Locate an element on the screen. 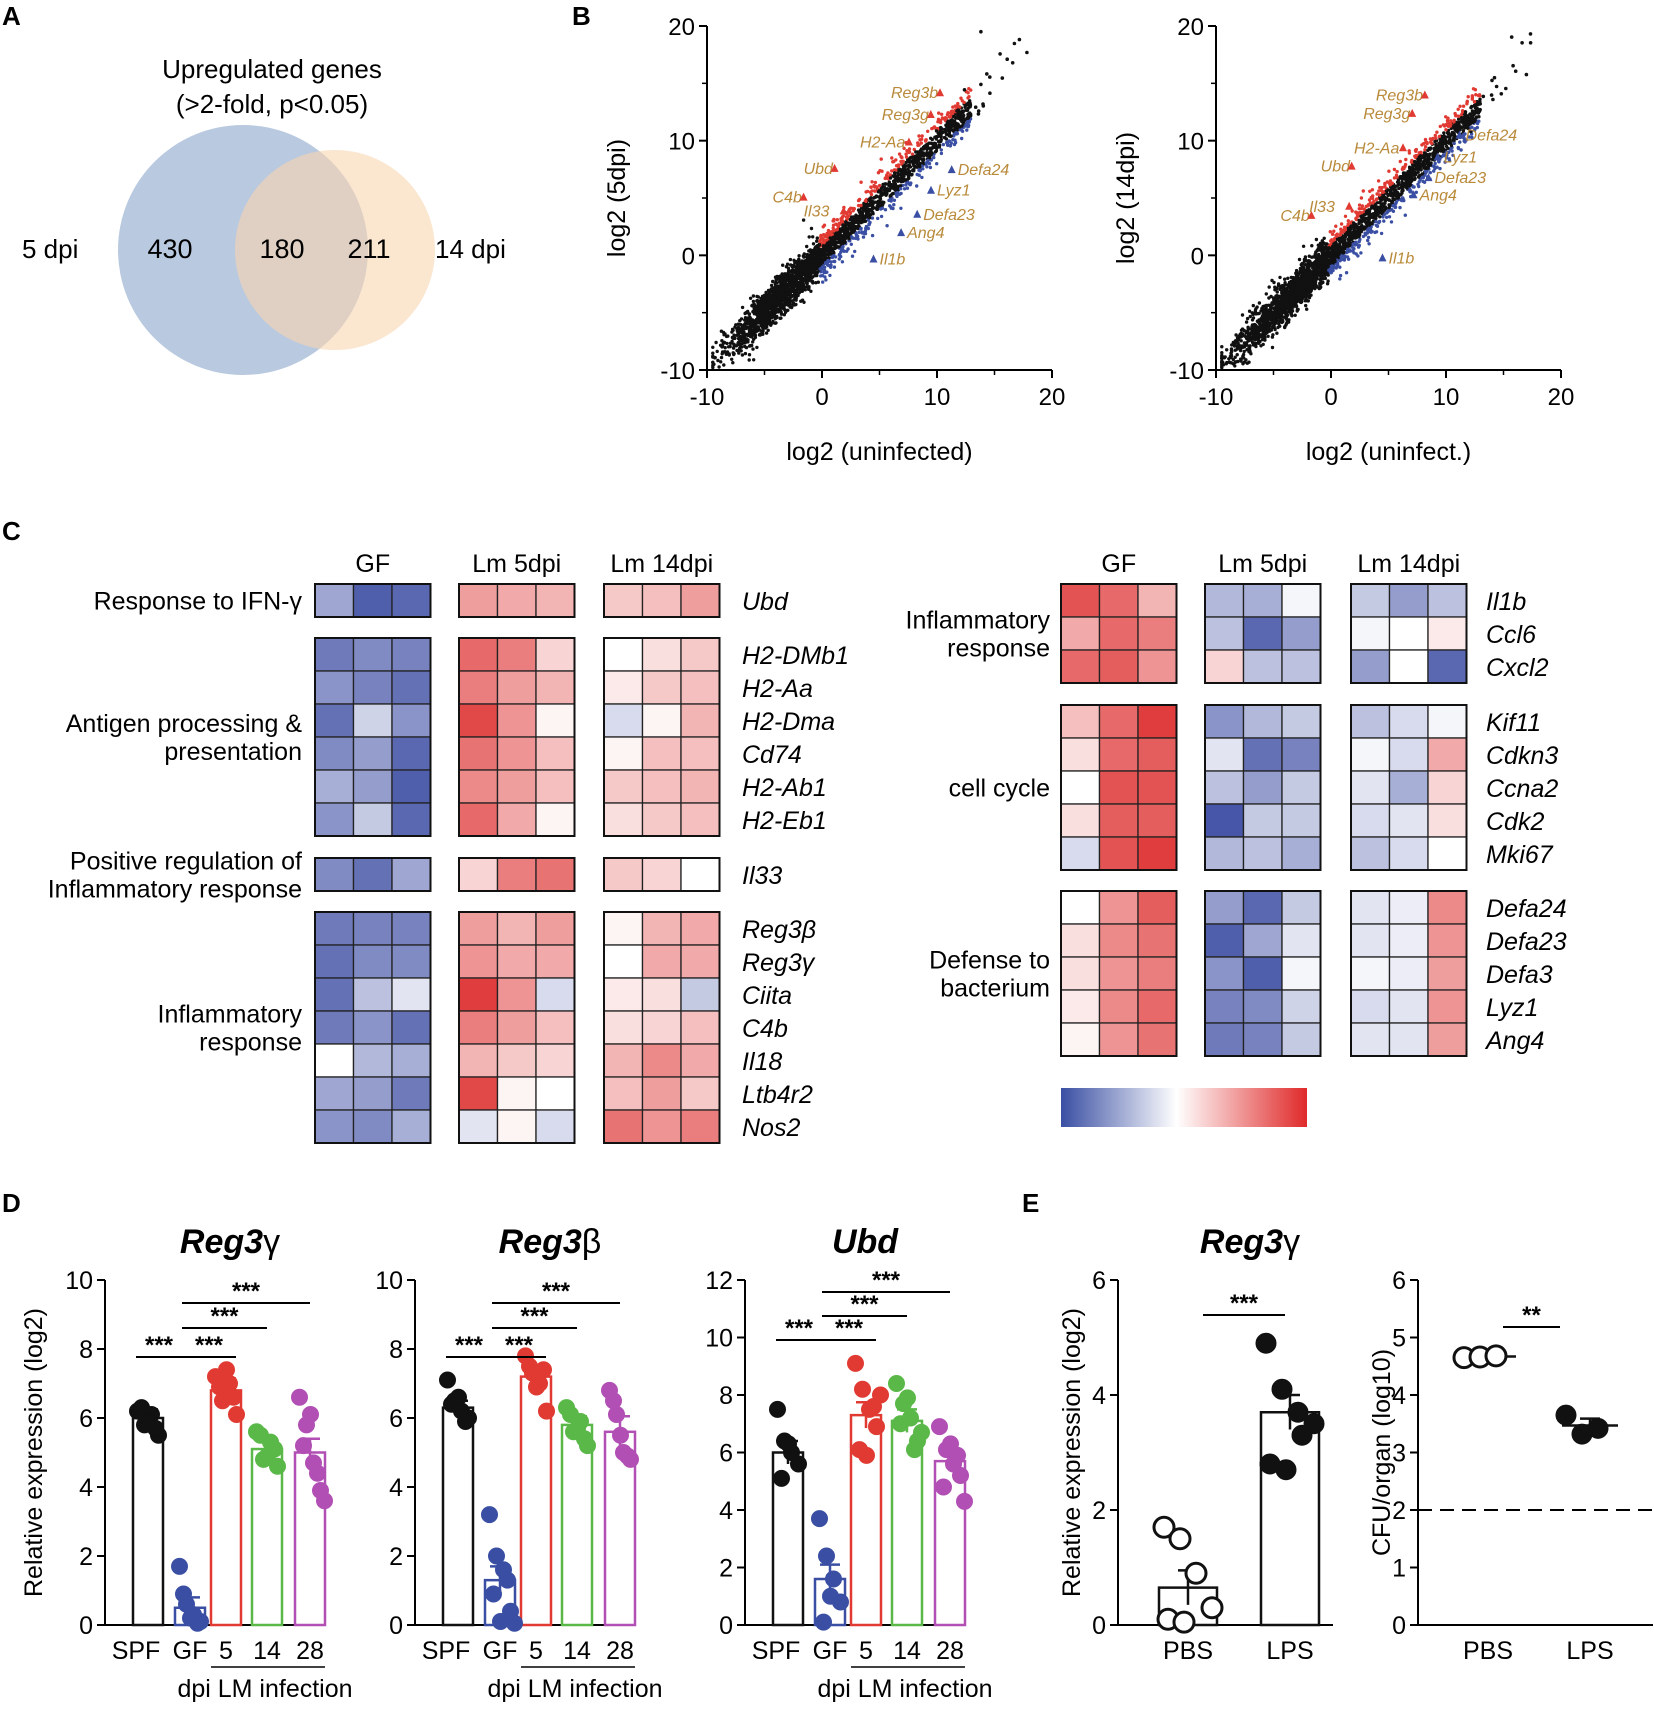 Image resolution: width=1654 pixels, height=1716 pixels. venn-count-overlap: 180 is located at coordinates (281, 249).